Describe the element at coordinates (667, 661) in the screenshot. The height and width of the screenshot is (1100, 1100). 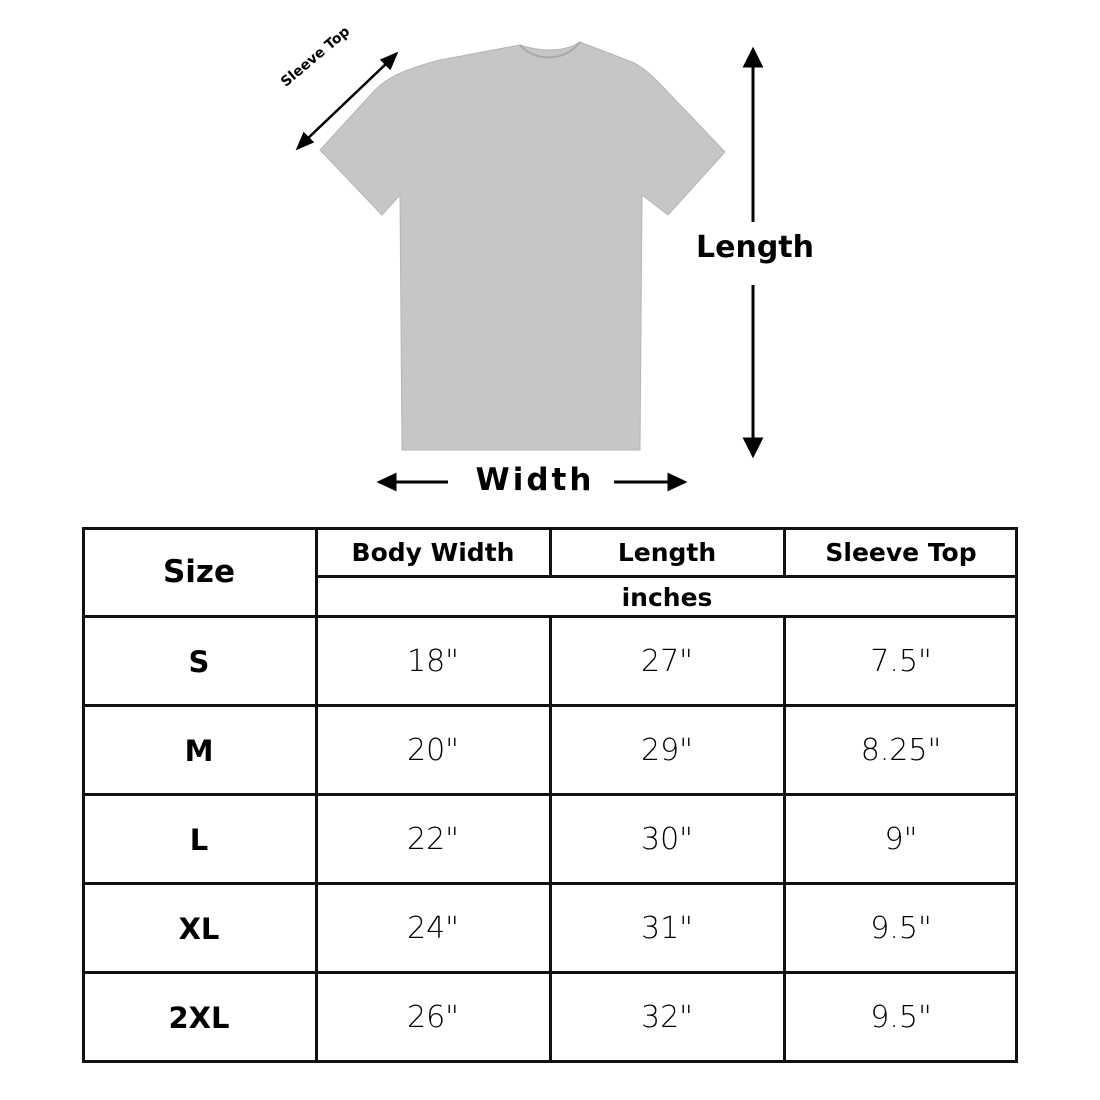
I see `length-cell: 27"` at that location.